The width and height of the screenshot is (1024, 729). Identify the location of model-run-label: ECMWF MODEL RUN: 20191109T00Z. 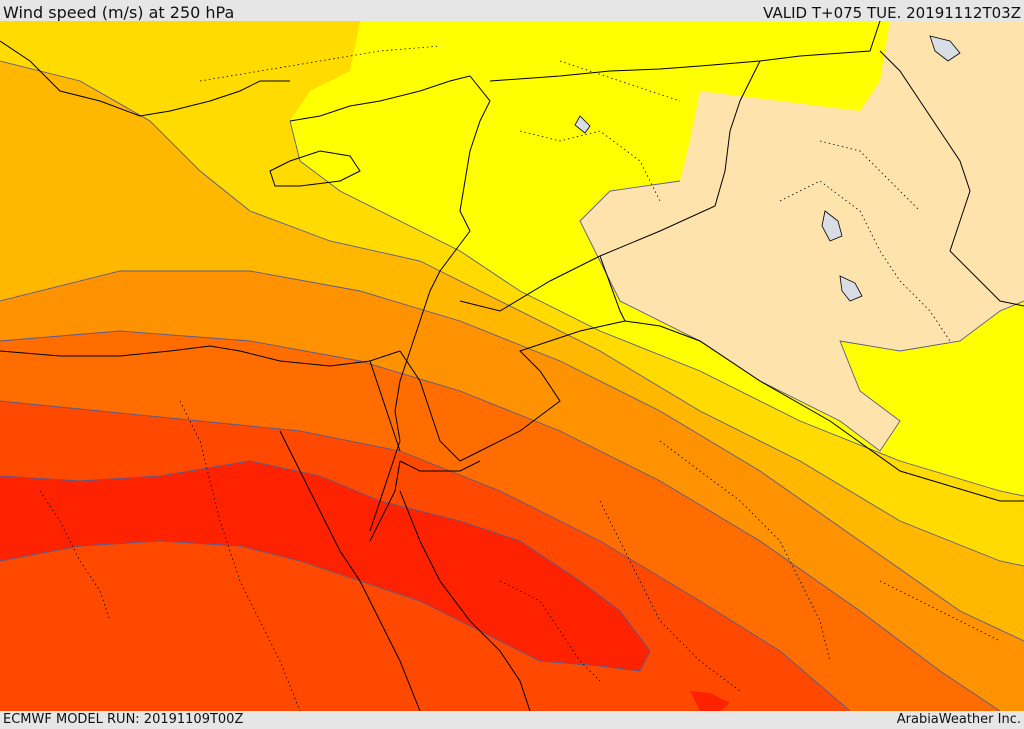
(123, 719).